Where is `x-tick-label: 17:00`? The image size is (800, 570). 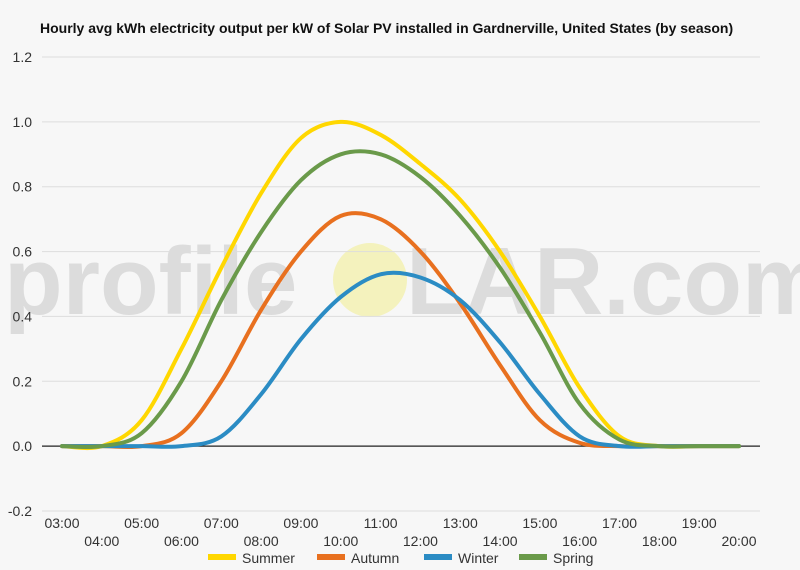 x-tick-label: 17:00 is located at coordinates (619, 523).